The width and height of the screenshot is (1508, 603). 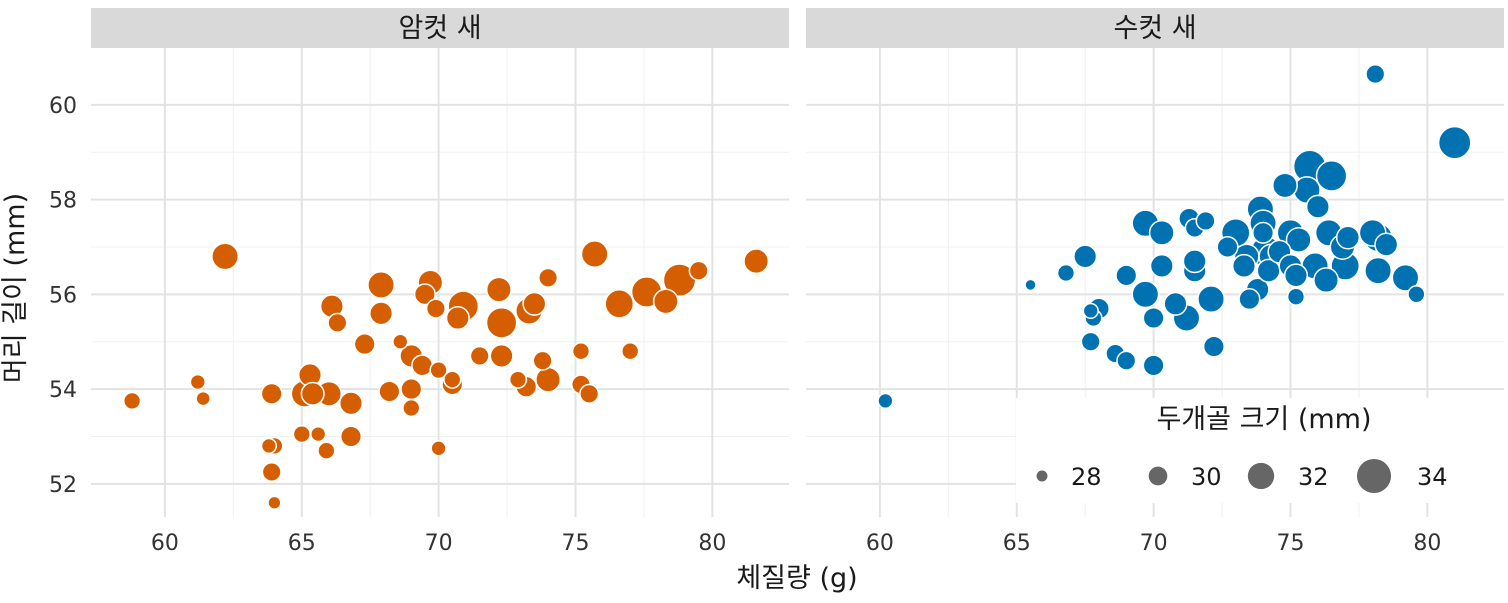 I want to click on facet-strips: 암컷 새 수컷 새, so click(x=797, y=28).